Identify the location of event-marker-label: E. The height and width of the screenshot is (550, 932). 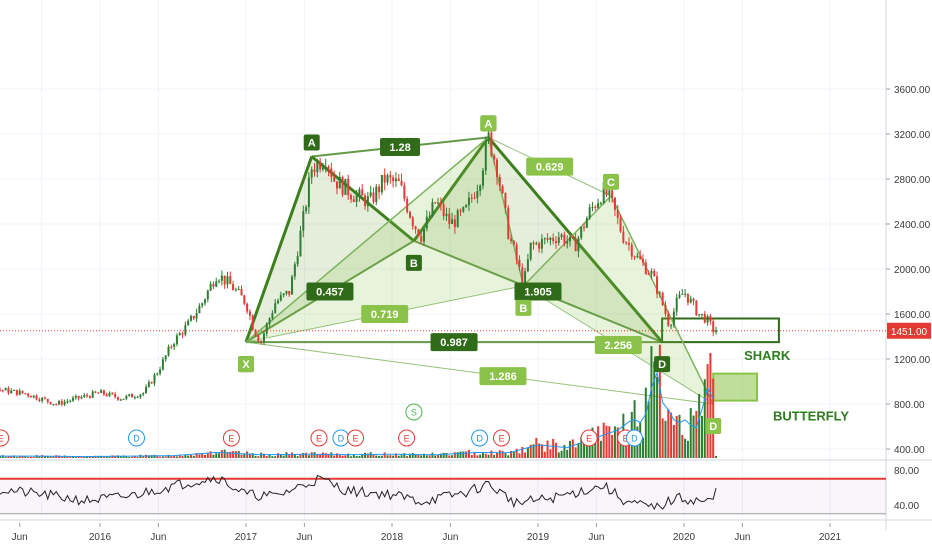
(355, 439).